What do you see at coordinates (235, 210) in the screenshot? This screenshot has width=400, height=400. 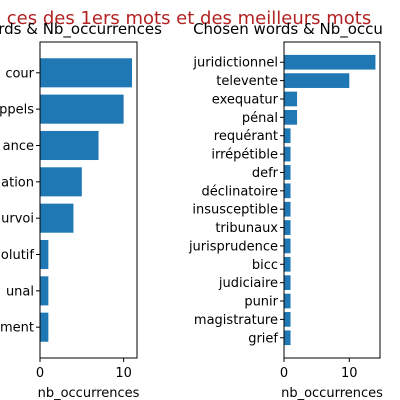 I see `category-label: insusceptible` at bounding box center [235, 210].